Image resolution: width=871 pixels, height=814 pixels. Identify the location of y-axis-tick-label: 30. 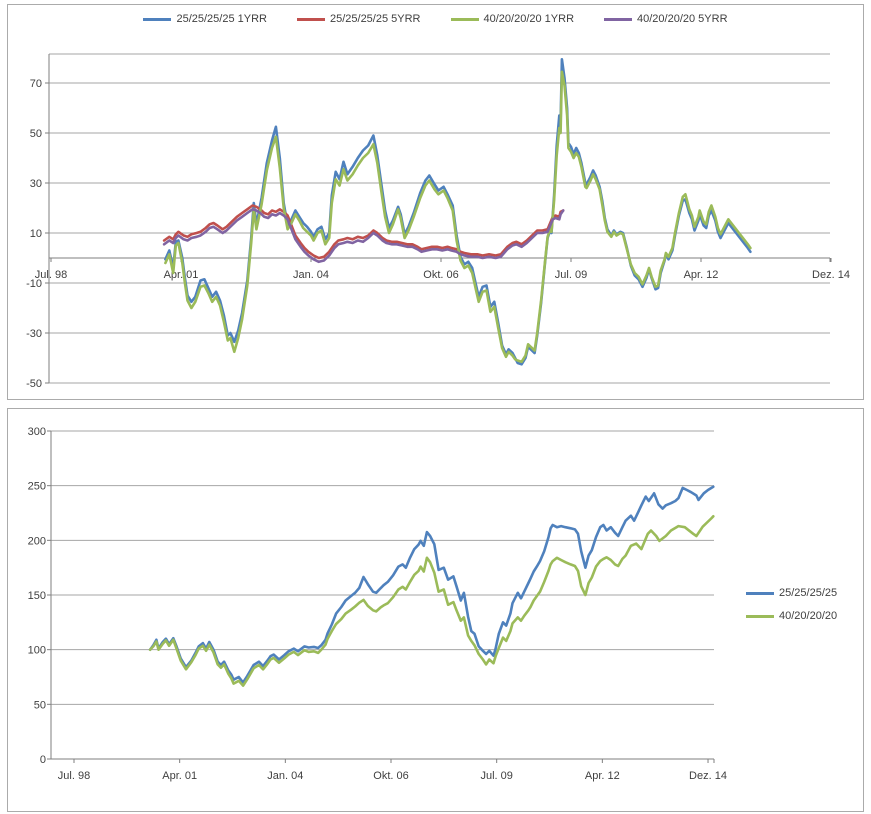
(36, 184).